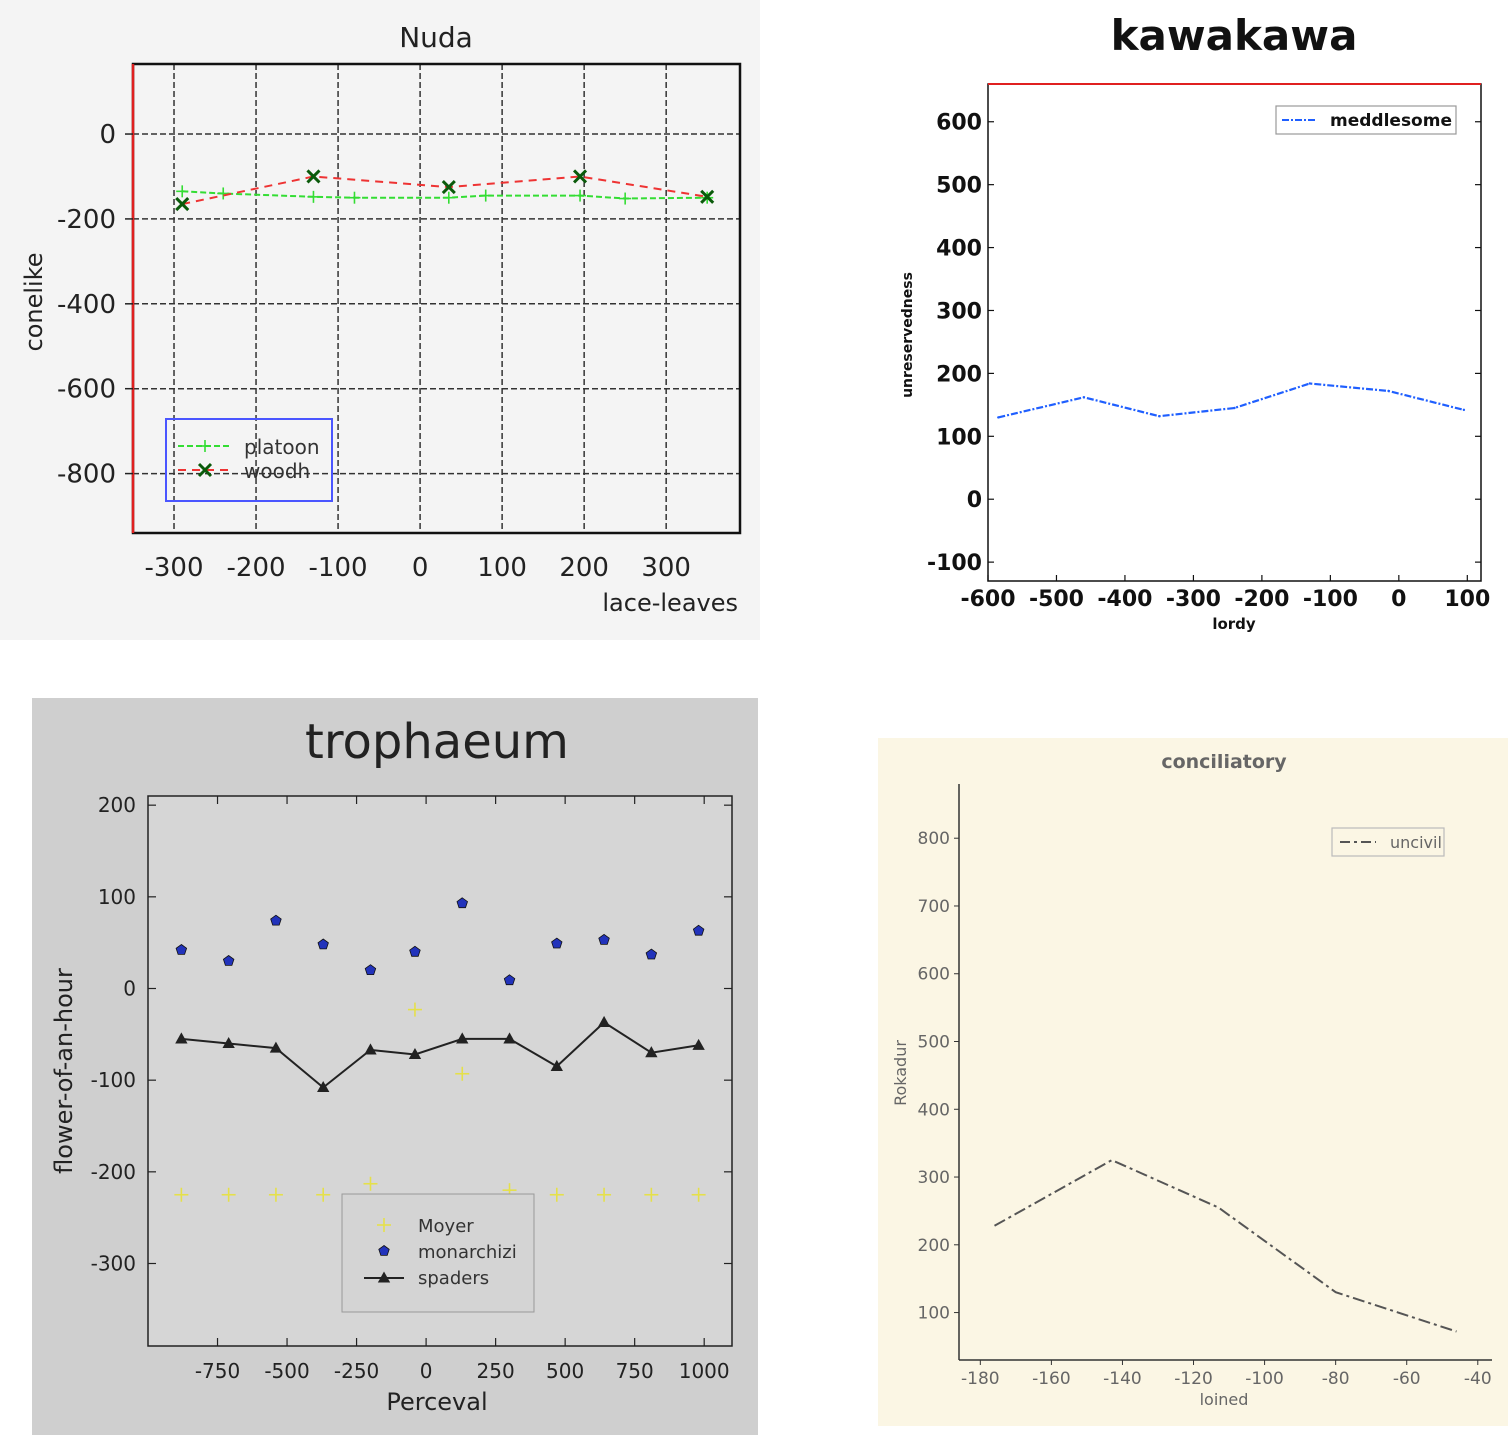 The image size is (1508, 1435). Describe the element at coordinates (1224, 762) in the screenshot. I see `chart-title: conciliatory` at that location.